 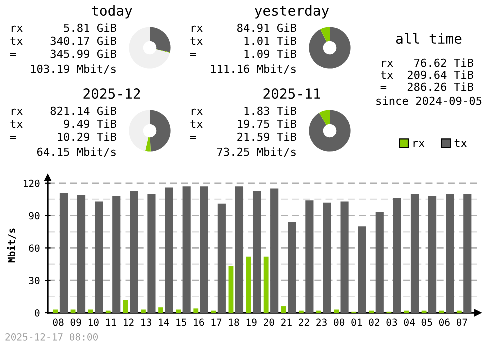 What do you see at coordinates (32, 184) in the screenshot?
I see `y-tick-label: 120` at bounding box center [32, 184].